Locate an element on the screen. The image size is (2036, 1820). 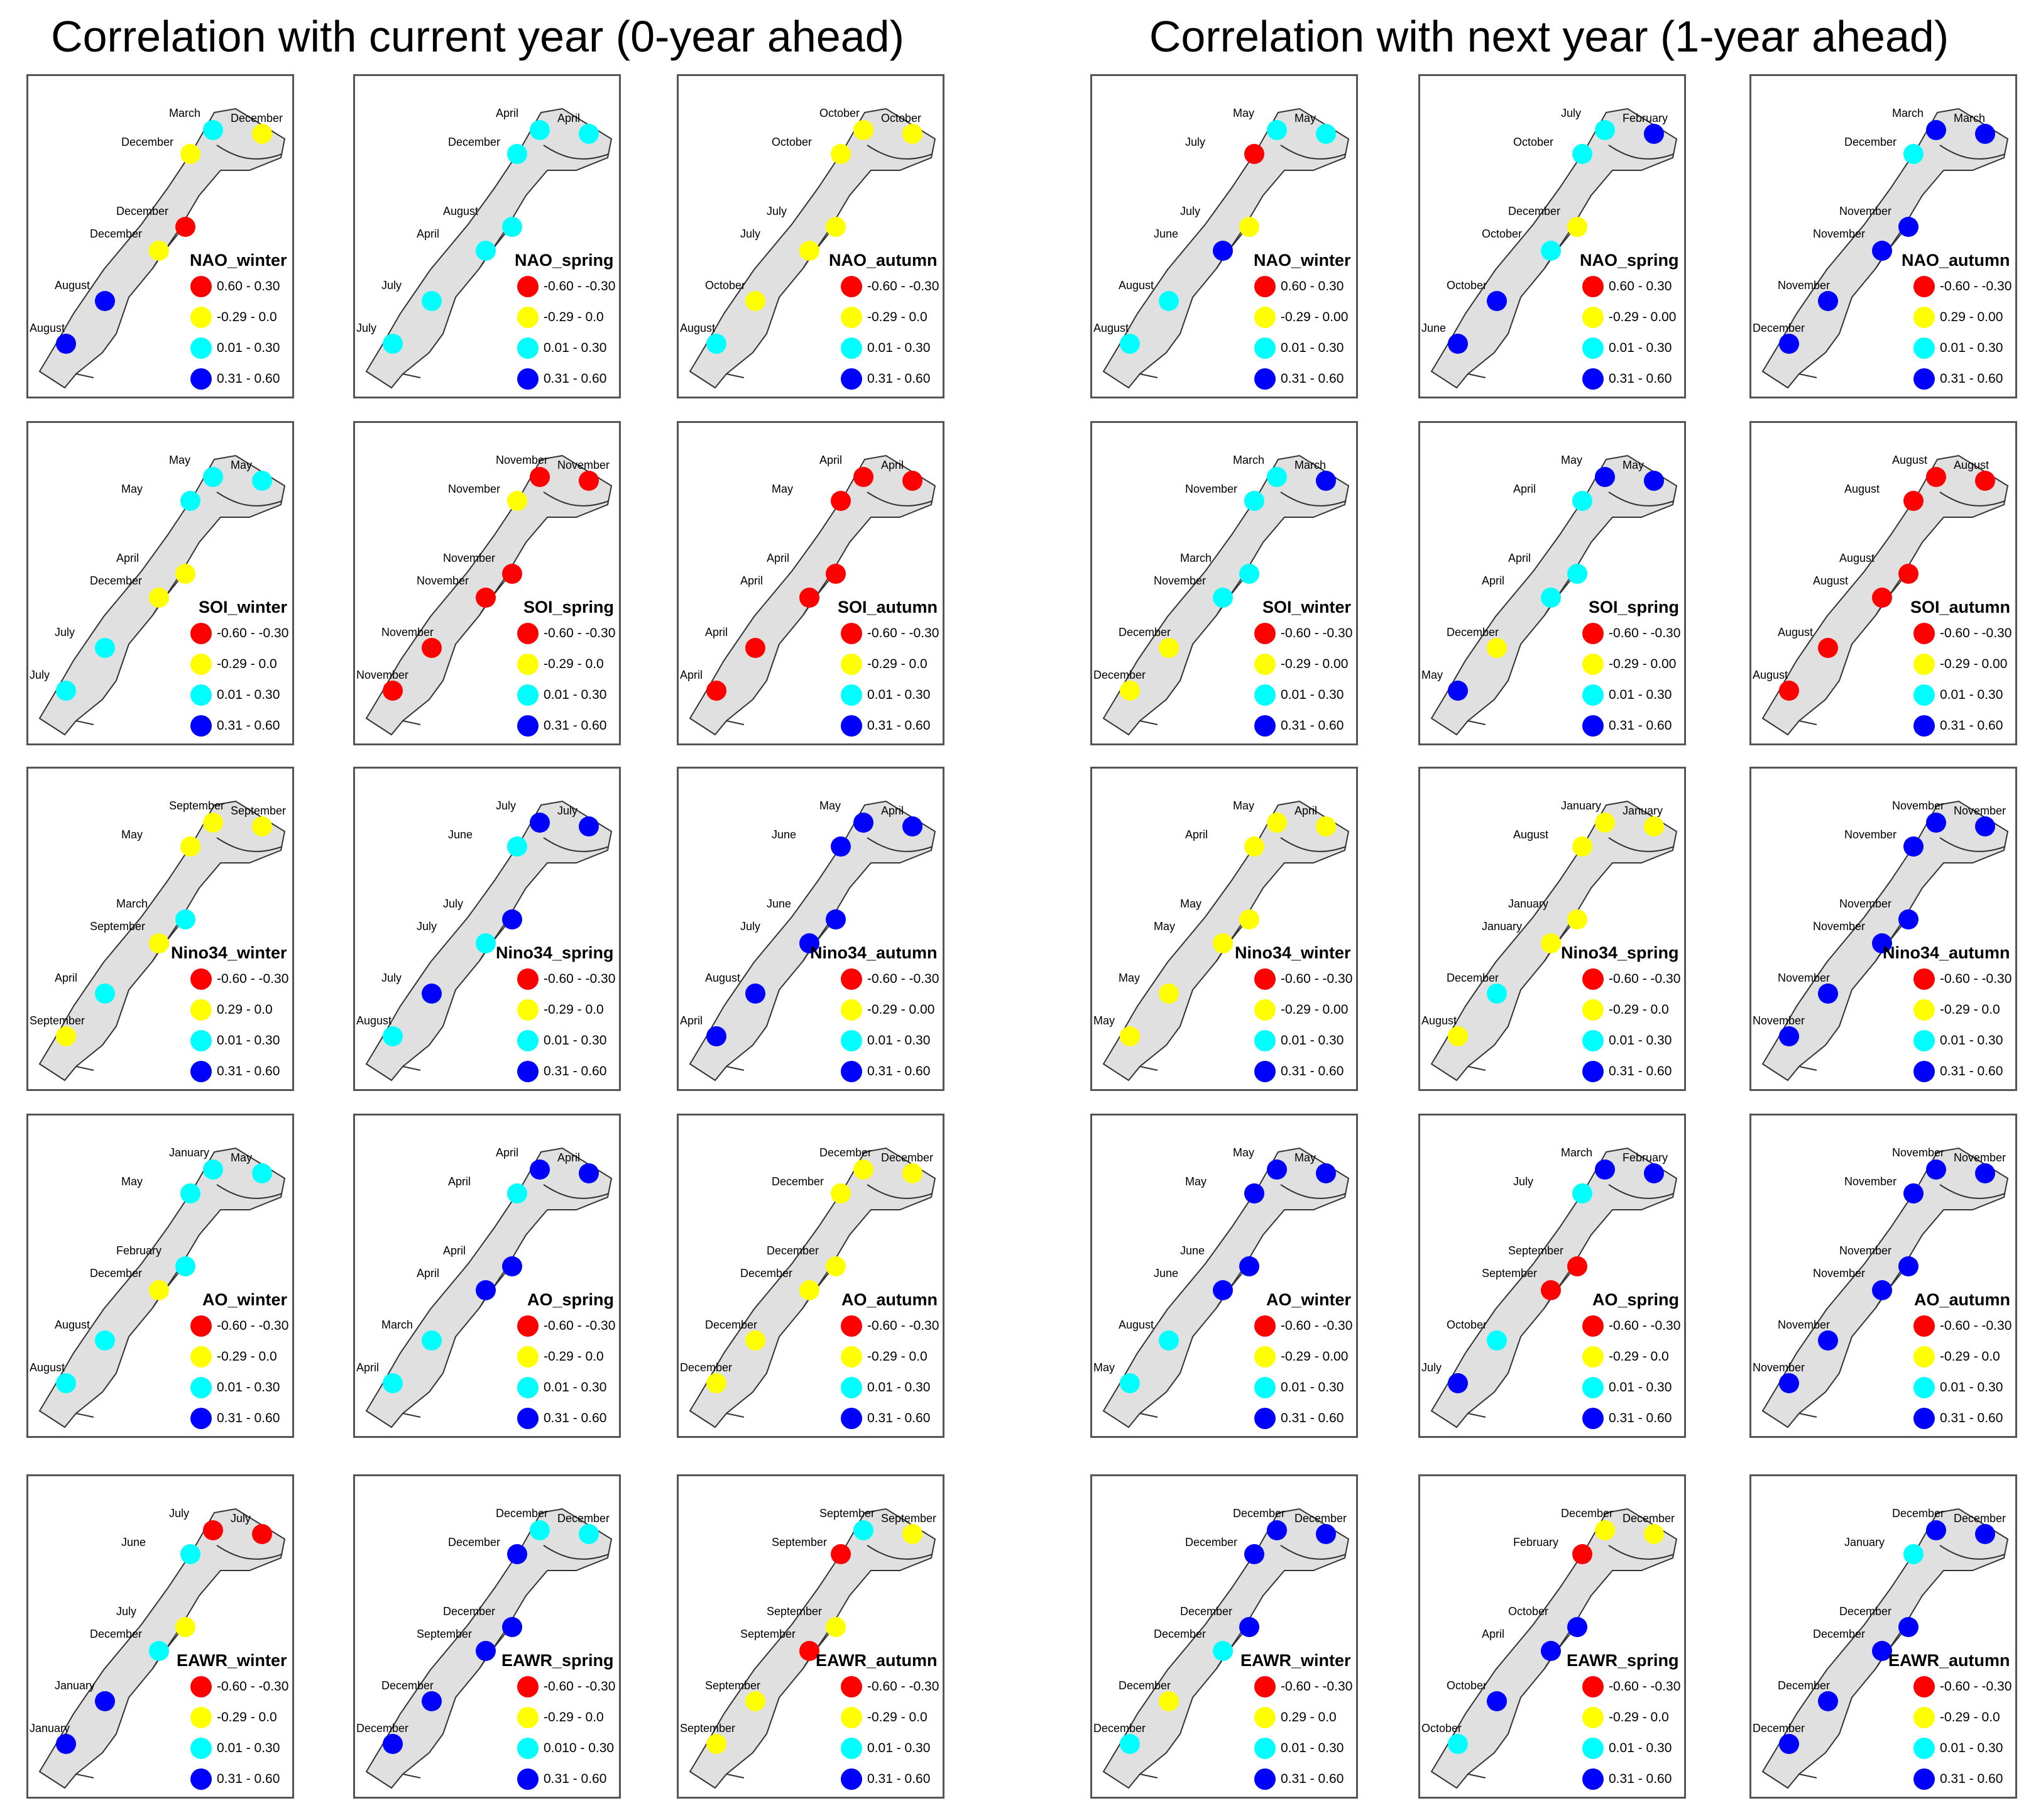
panel-title: SOI_winter is located at coordinates (244, 607).